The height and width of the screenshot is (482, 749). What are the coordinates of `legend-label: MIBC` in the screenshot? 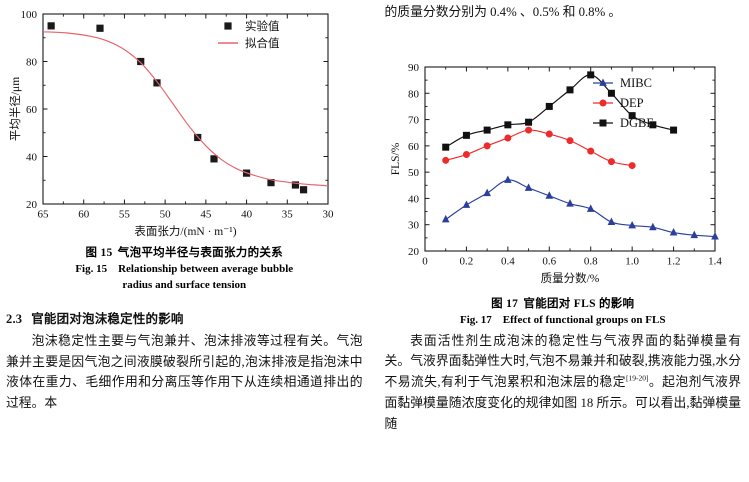 It's located at (636, 83).